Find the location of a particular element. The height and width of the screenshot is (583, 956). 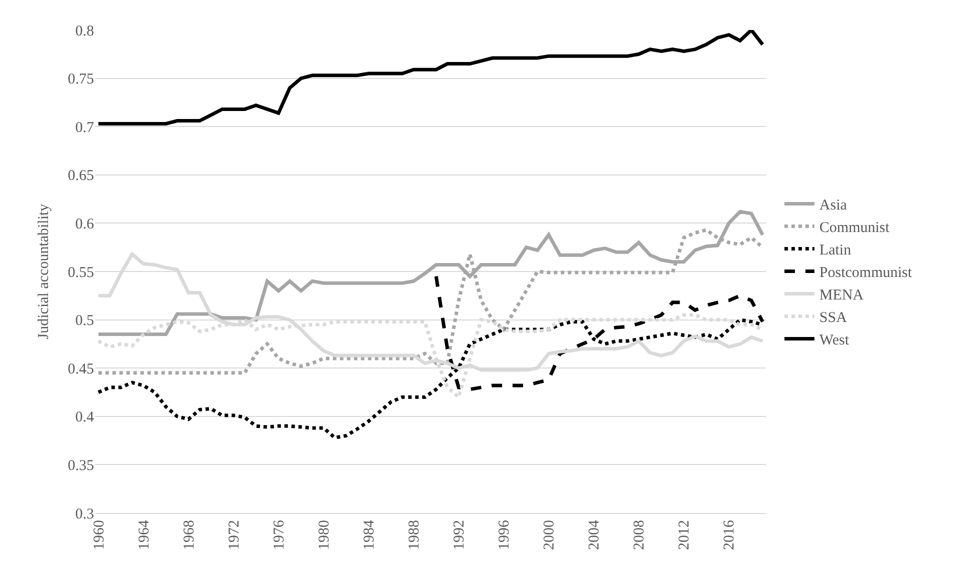

legend-label: MENA is located at coordinates (841, 296).